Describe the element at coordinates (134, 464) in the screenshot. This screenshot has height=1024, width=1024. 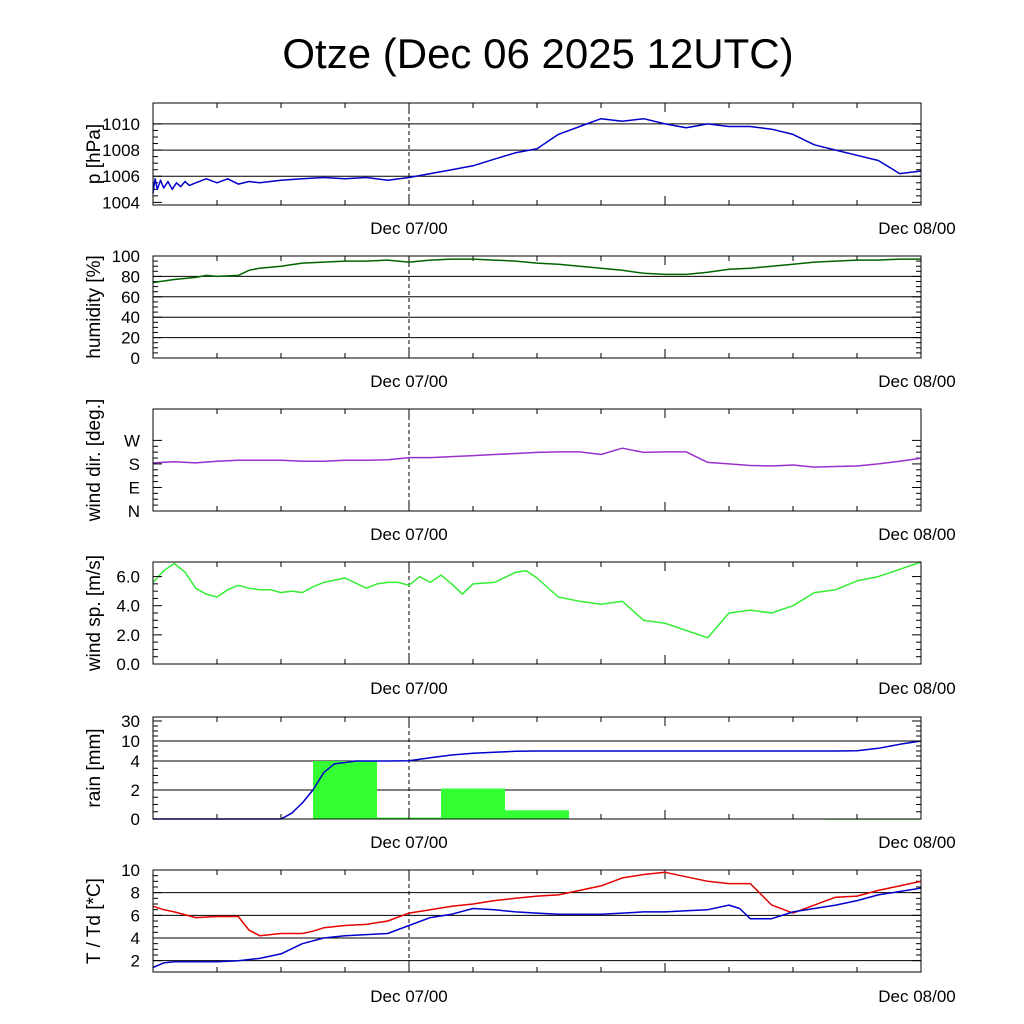
I see `y-tick-label: S` at that location.